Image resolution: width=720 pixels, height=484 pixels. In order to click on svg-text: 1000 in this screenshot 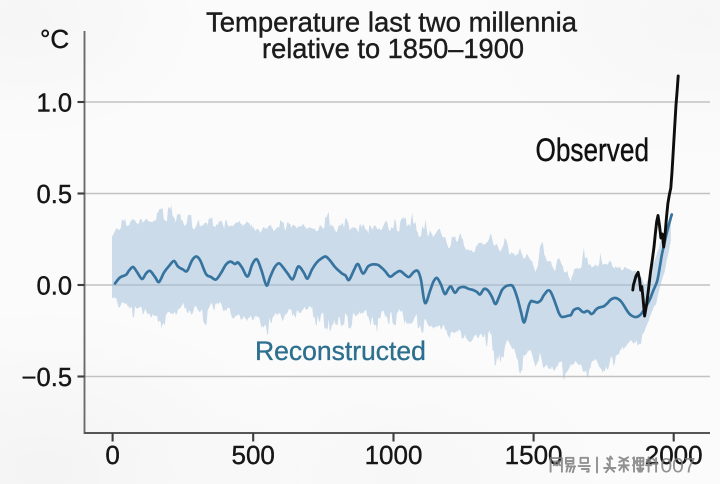, I will do `click(394, 455)`.